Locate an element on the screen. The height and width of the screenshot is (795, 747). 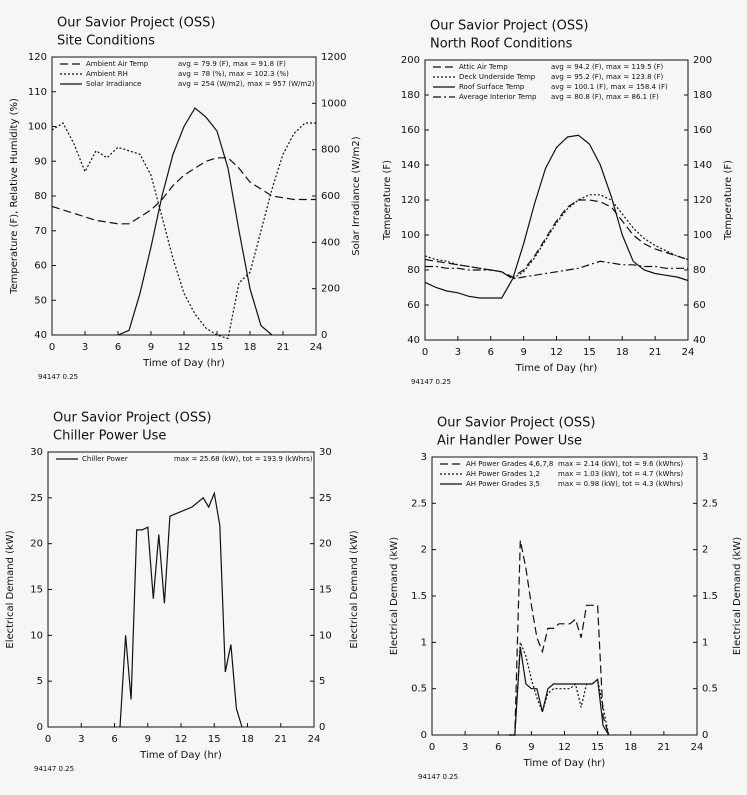
x-tick-label: 3 is located at coordinates (81, 739).